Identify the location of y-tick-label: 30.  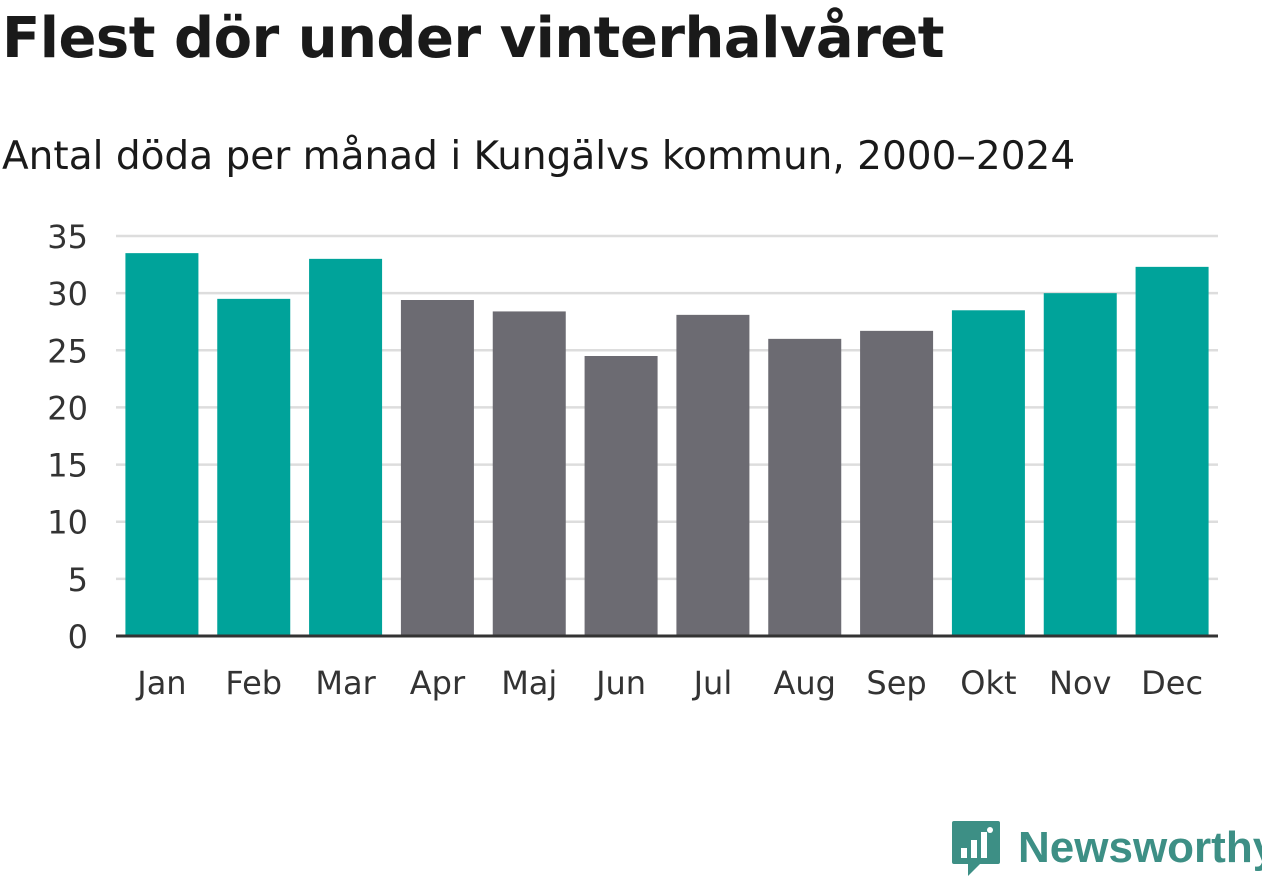
(67, 294).